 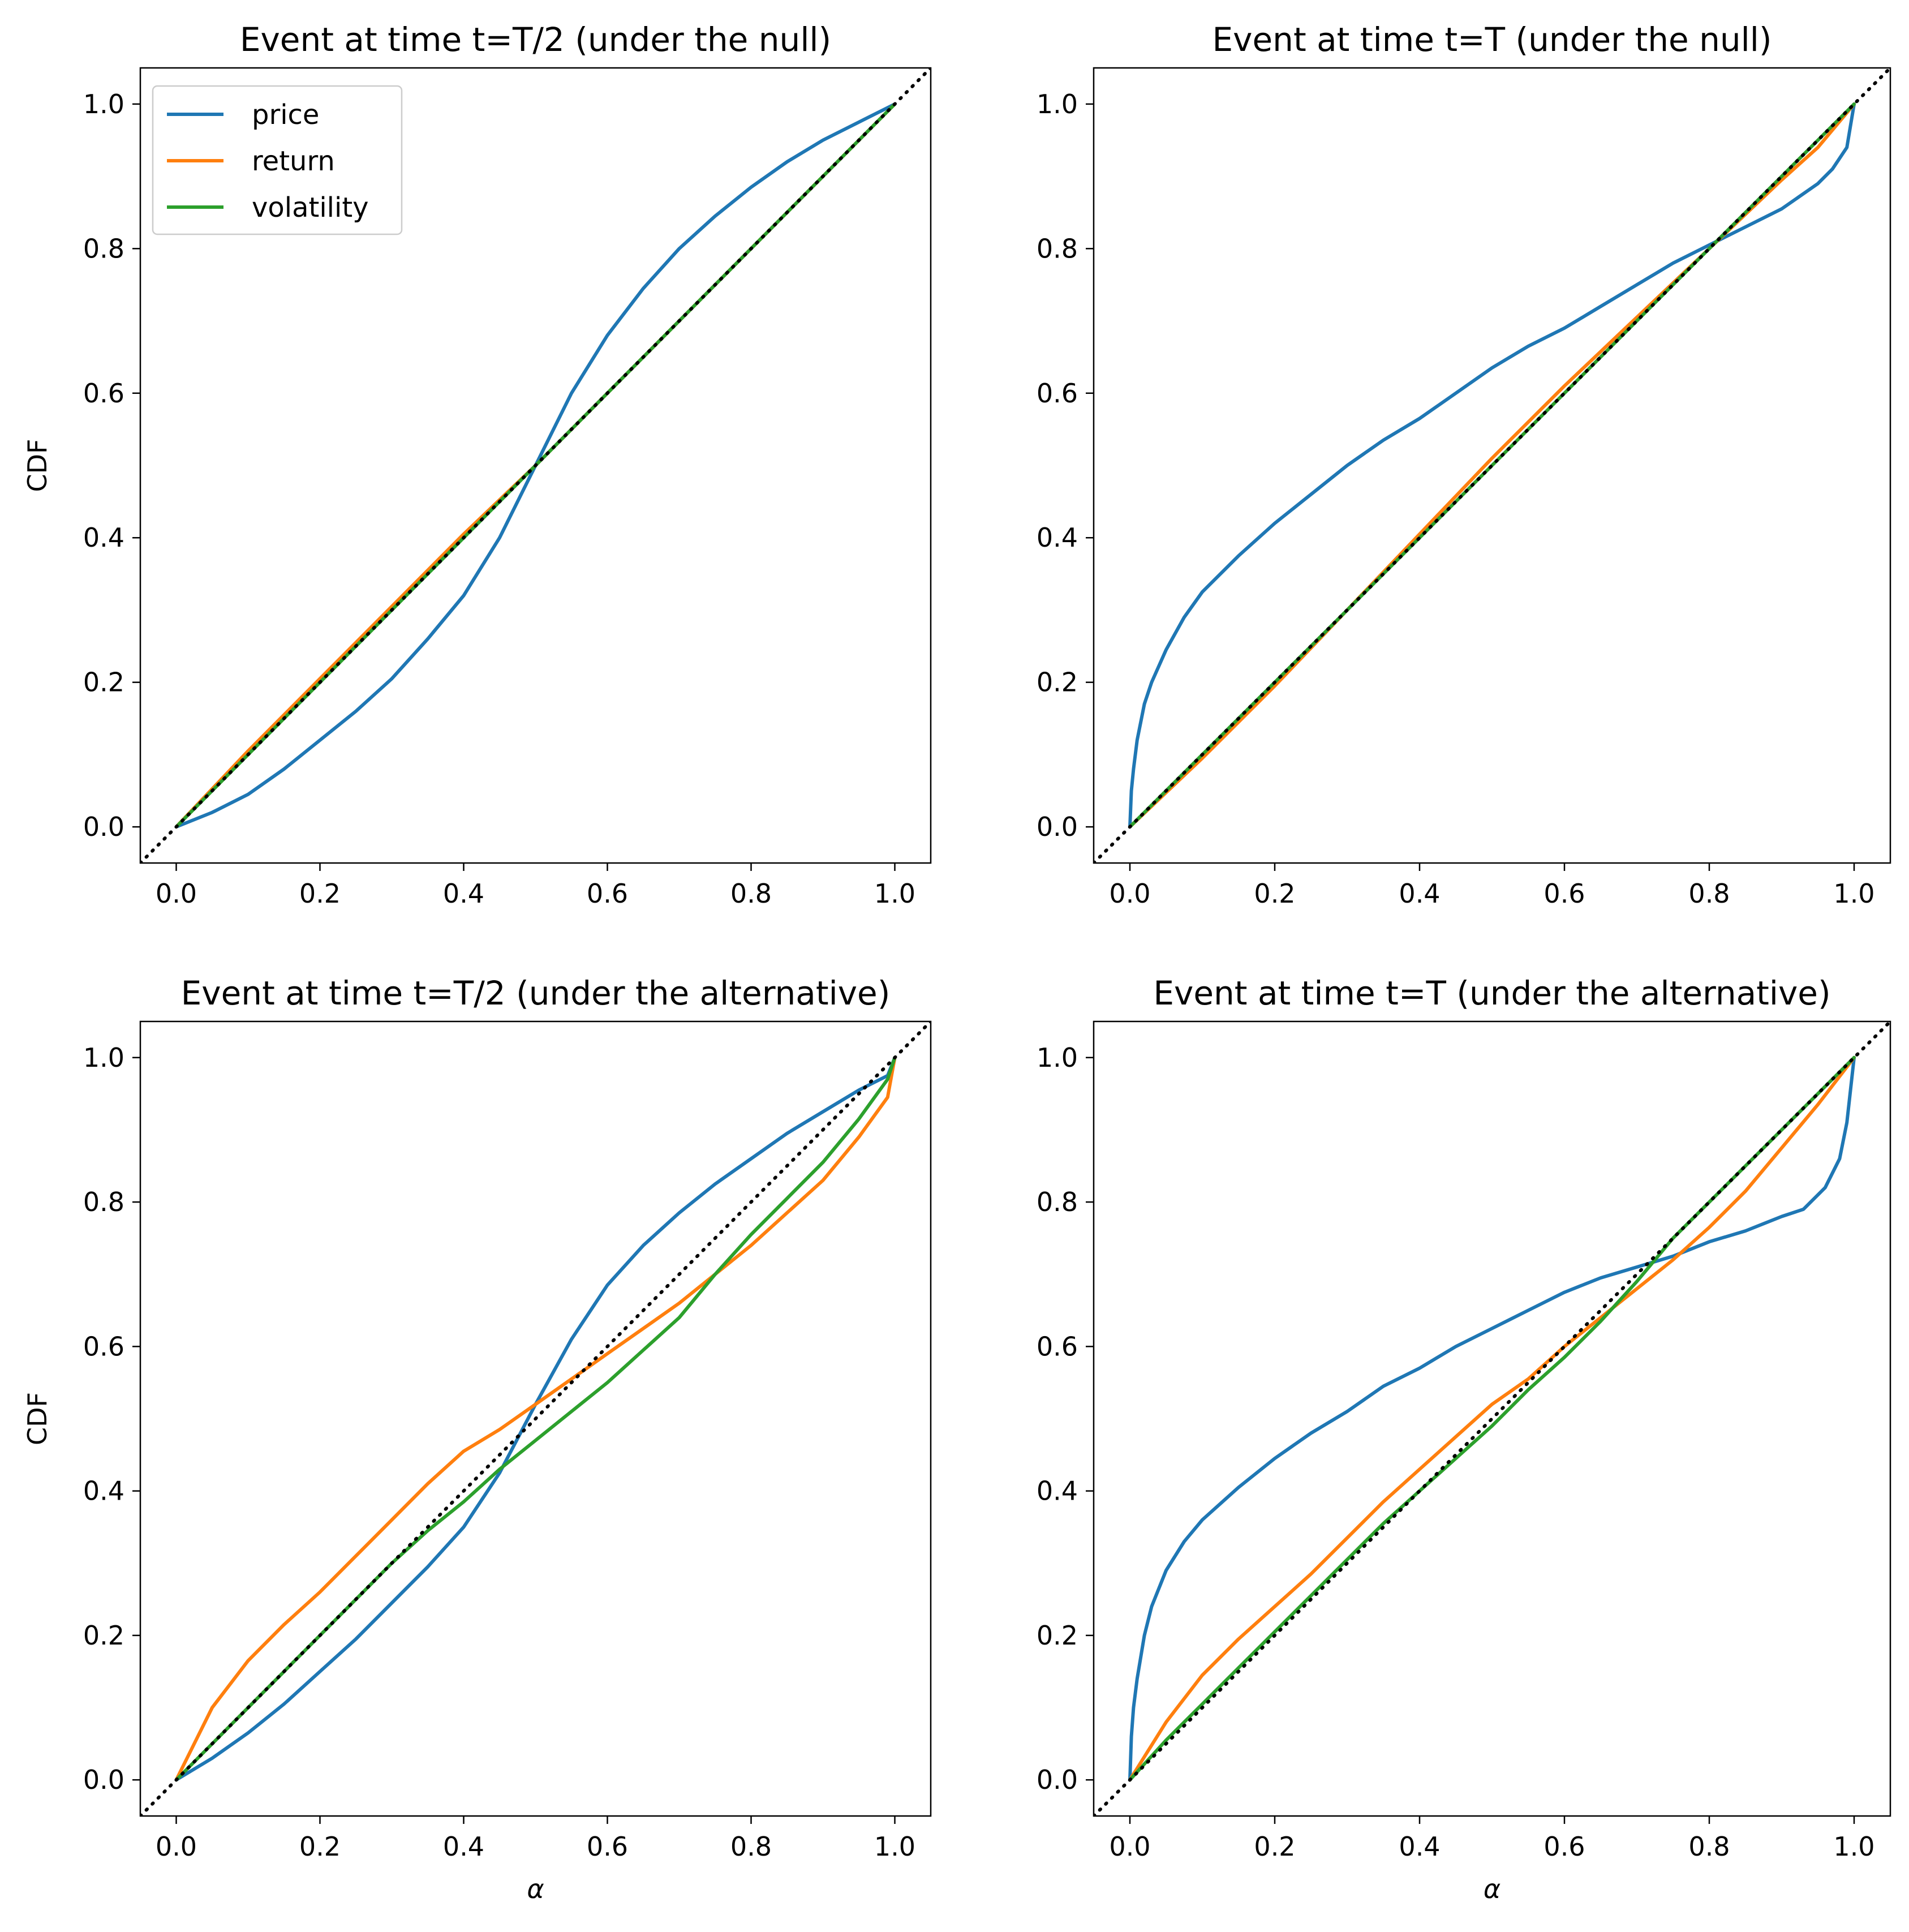 What do you see at coordinates (285, 115) in the screenshot?
I see `legend-label-price: price` at bounding box center [285, 115].